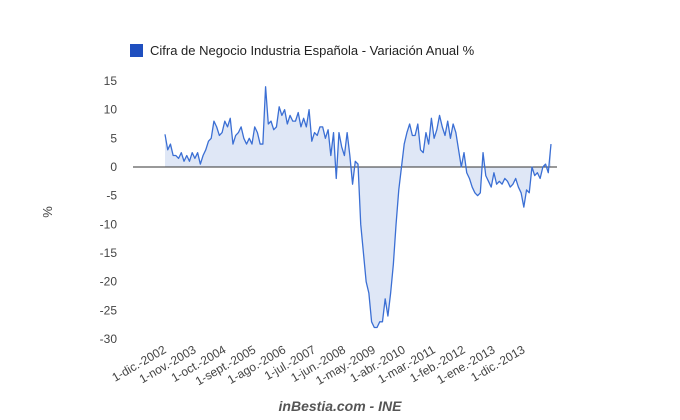 The height and width of the screenshot is (420, 680). What do you see at coordinates (111, 196) in the screenshot?
I see `y-tick-label: -5` at bounding box center [111, 196].